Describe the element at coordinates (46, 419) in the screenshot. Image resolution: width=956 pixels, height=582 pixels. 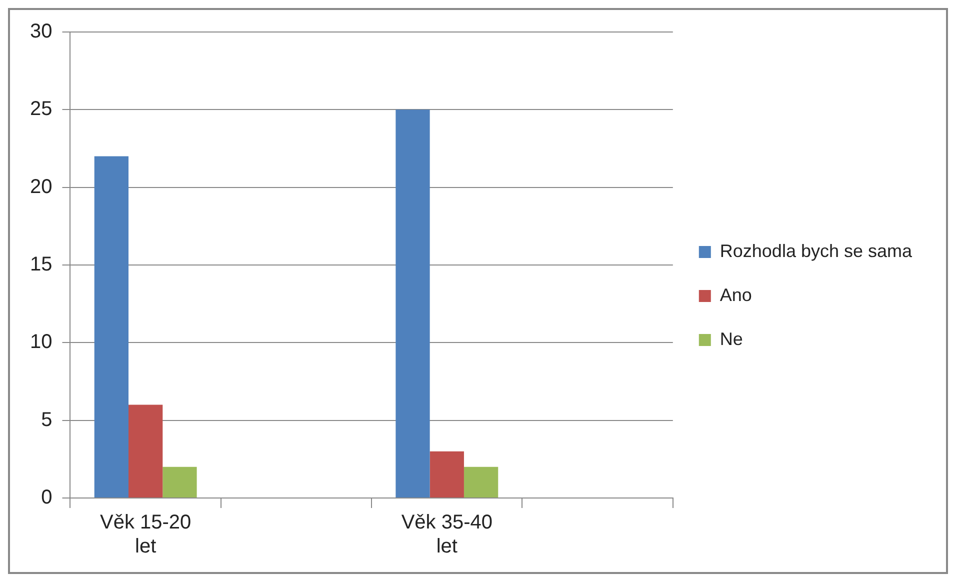
I see `y-tick-label: 5` at that location.